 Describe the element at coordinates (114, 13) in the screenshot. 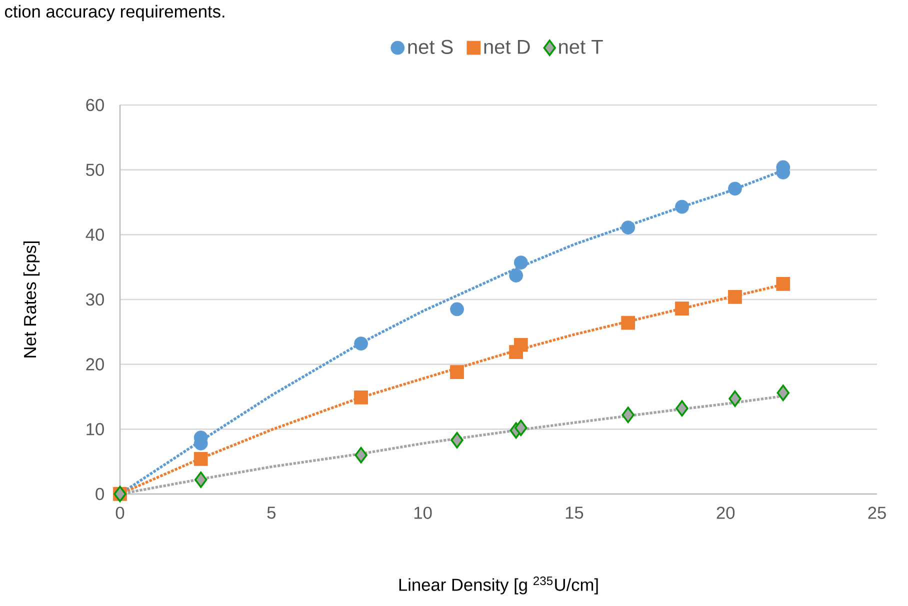

I see `text: ction accuracy requirements.` at that location.